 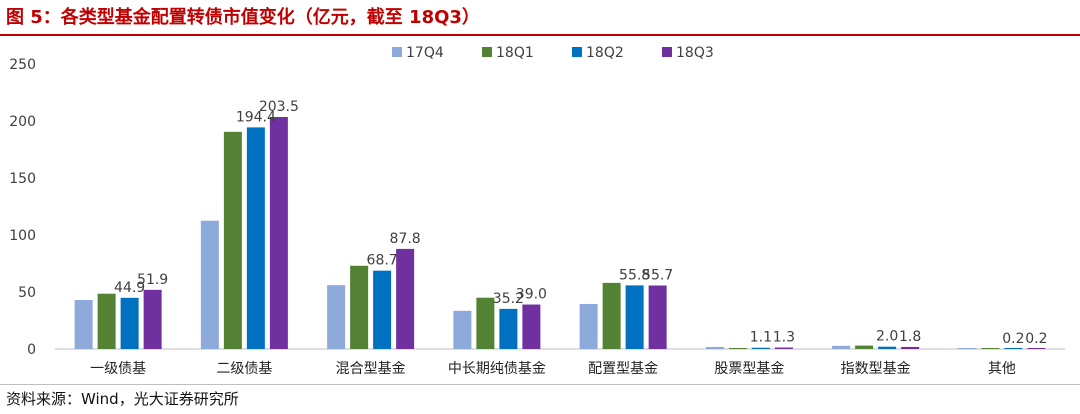 I want to click on data-label: 55.7, so click(x=657, y=276).